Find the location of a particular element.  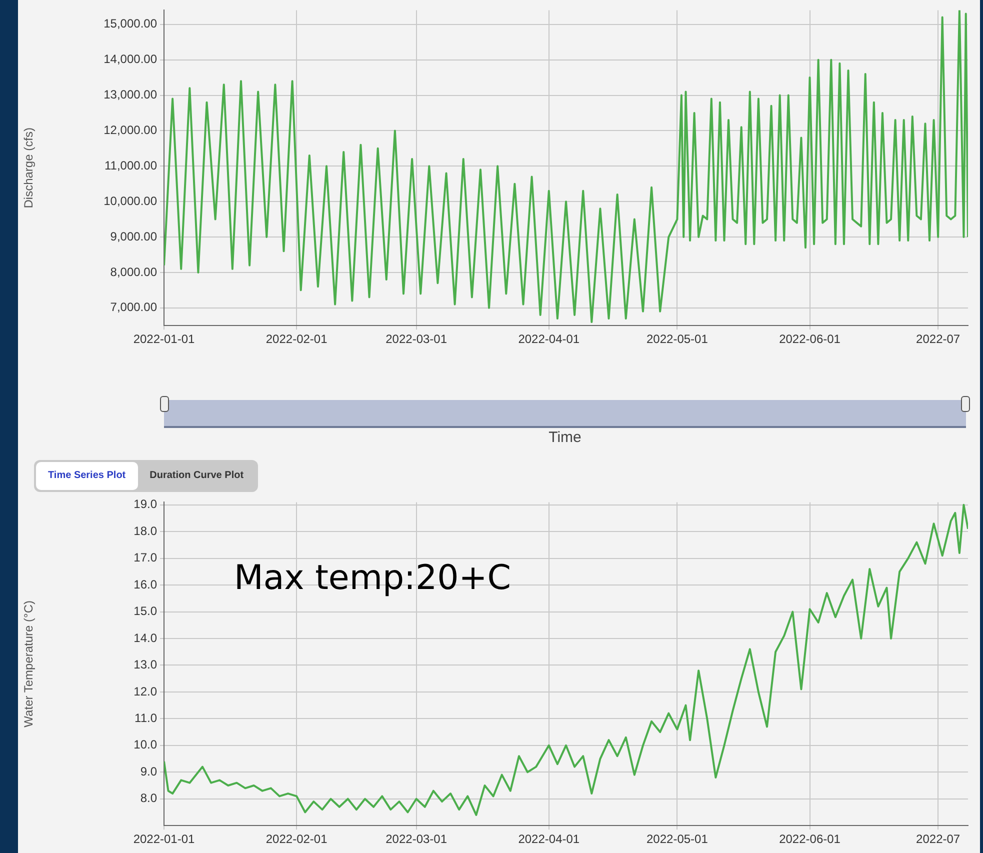

y-tick-label: 10,000.00 is located at coordinates (131, 201).